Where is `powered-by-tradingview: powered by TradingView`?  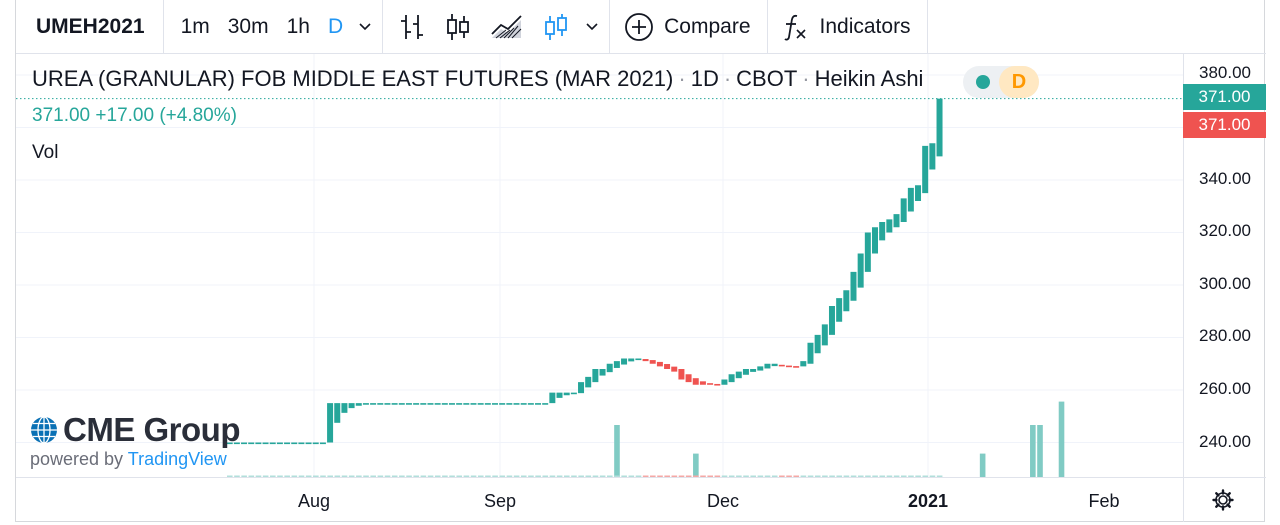 powered-by-tradingview: powered by TradingView is located at coordinates (128, 459).